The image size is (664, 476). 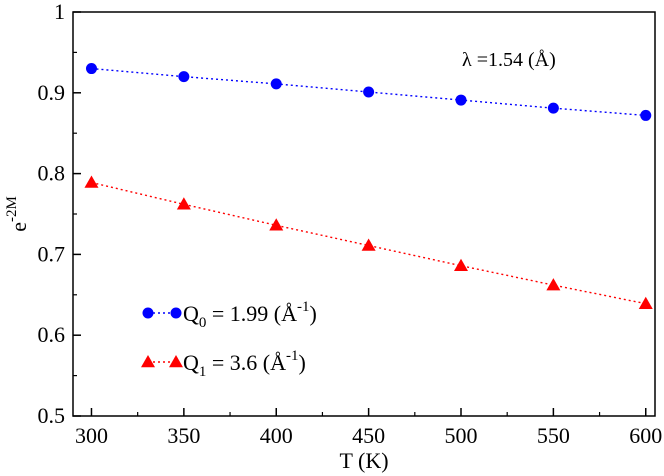 I want to click on y-axis-title: e-2M, so click(x=17, y=214).